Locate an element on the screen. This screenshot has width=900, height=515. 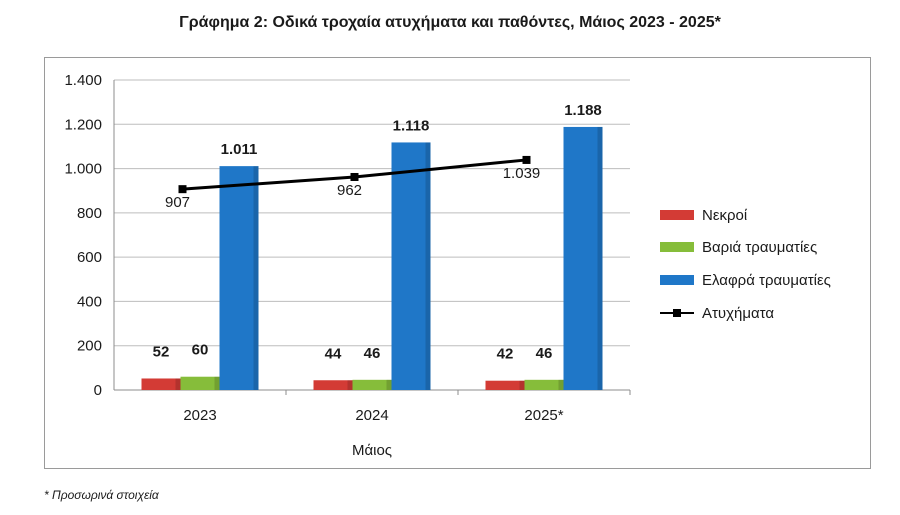
bar-data-label: 52 is located at coordinates (161, 351).